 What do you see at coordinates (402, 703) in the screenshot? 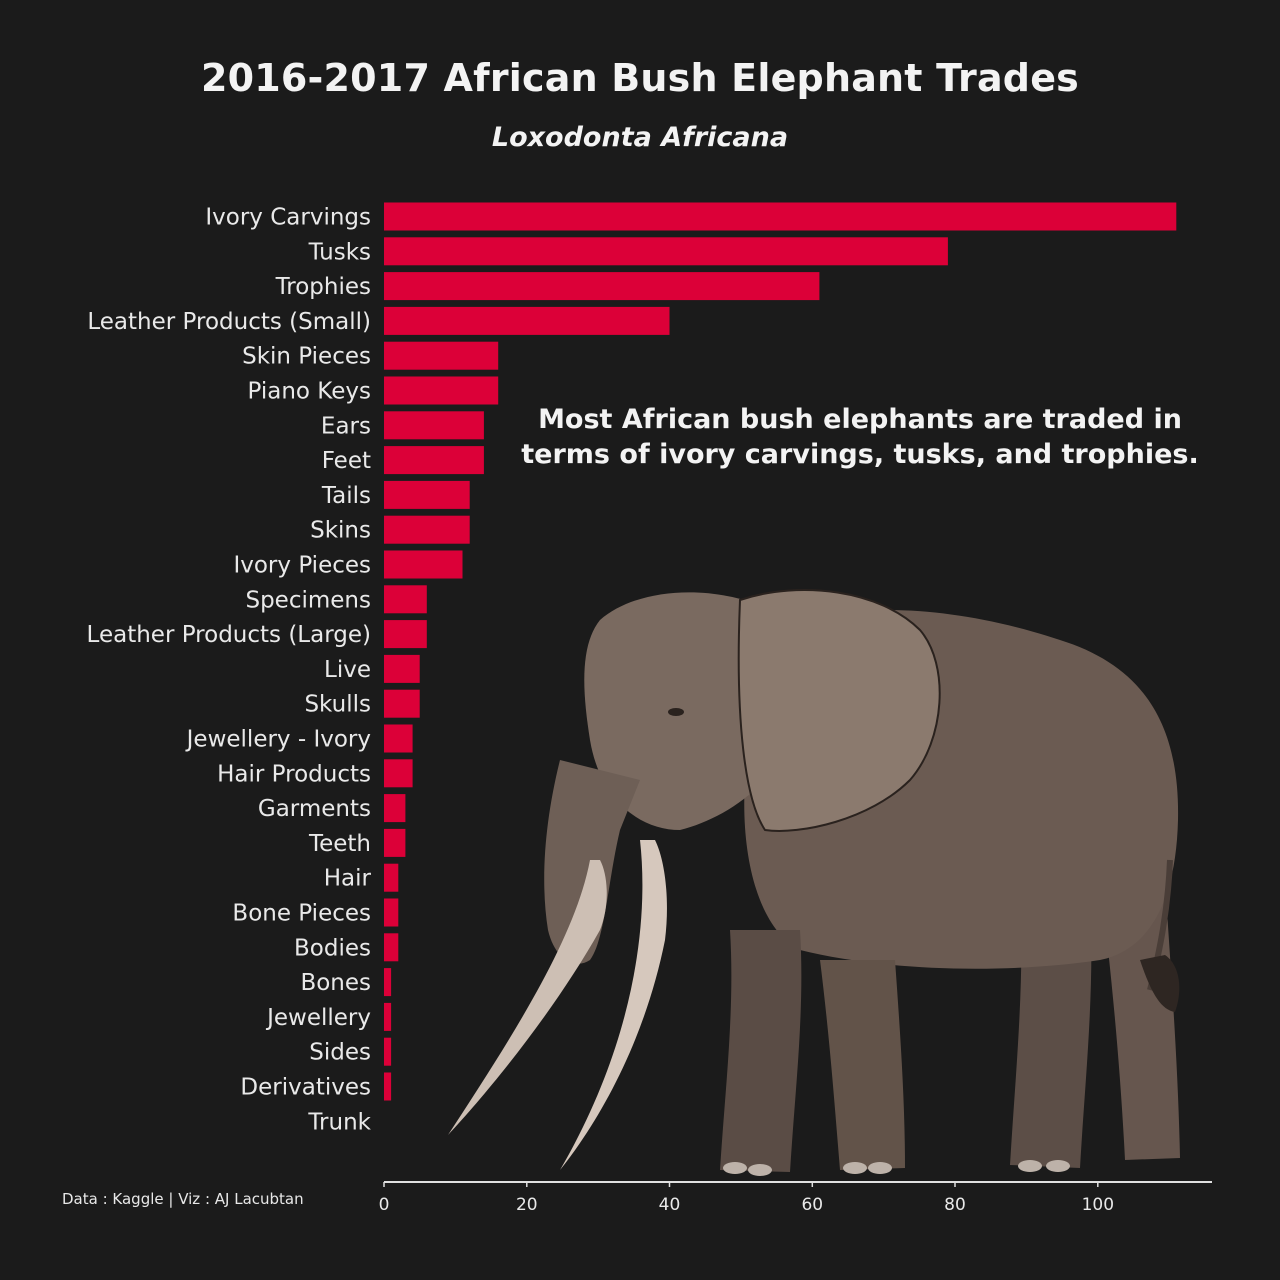
I see `bar-skulls` at bounding box center [402, 703].